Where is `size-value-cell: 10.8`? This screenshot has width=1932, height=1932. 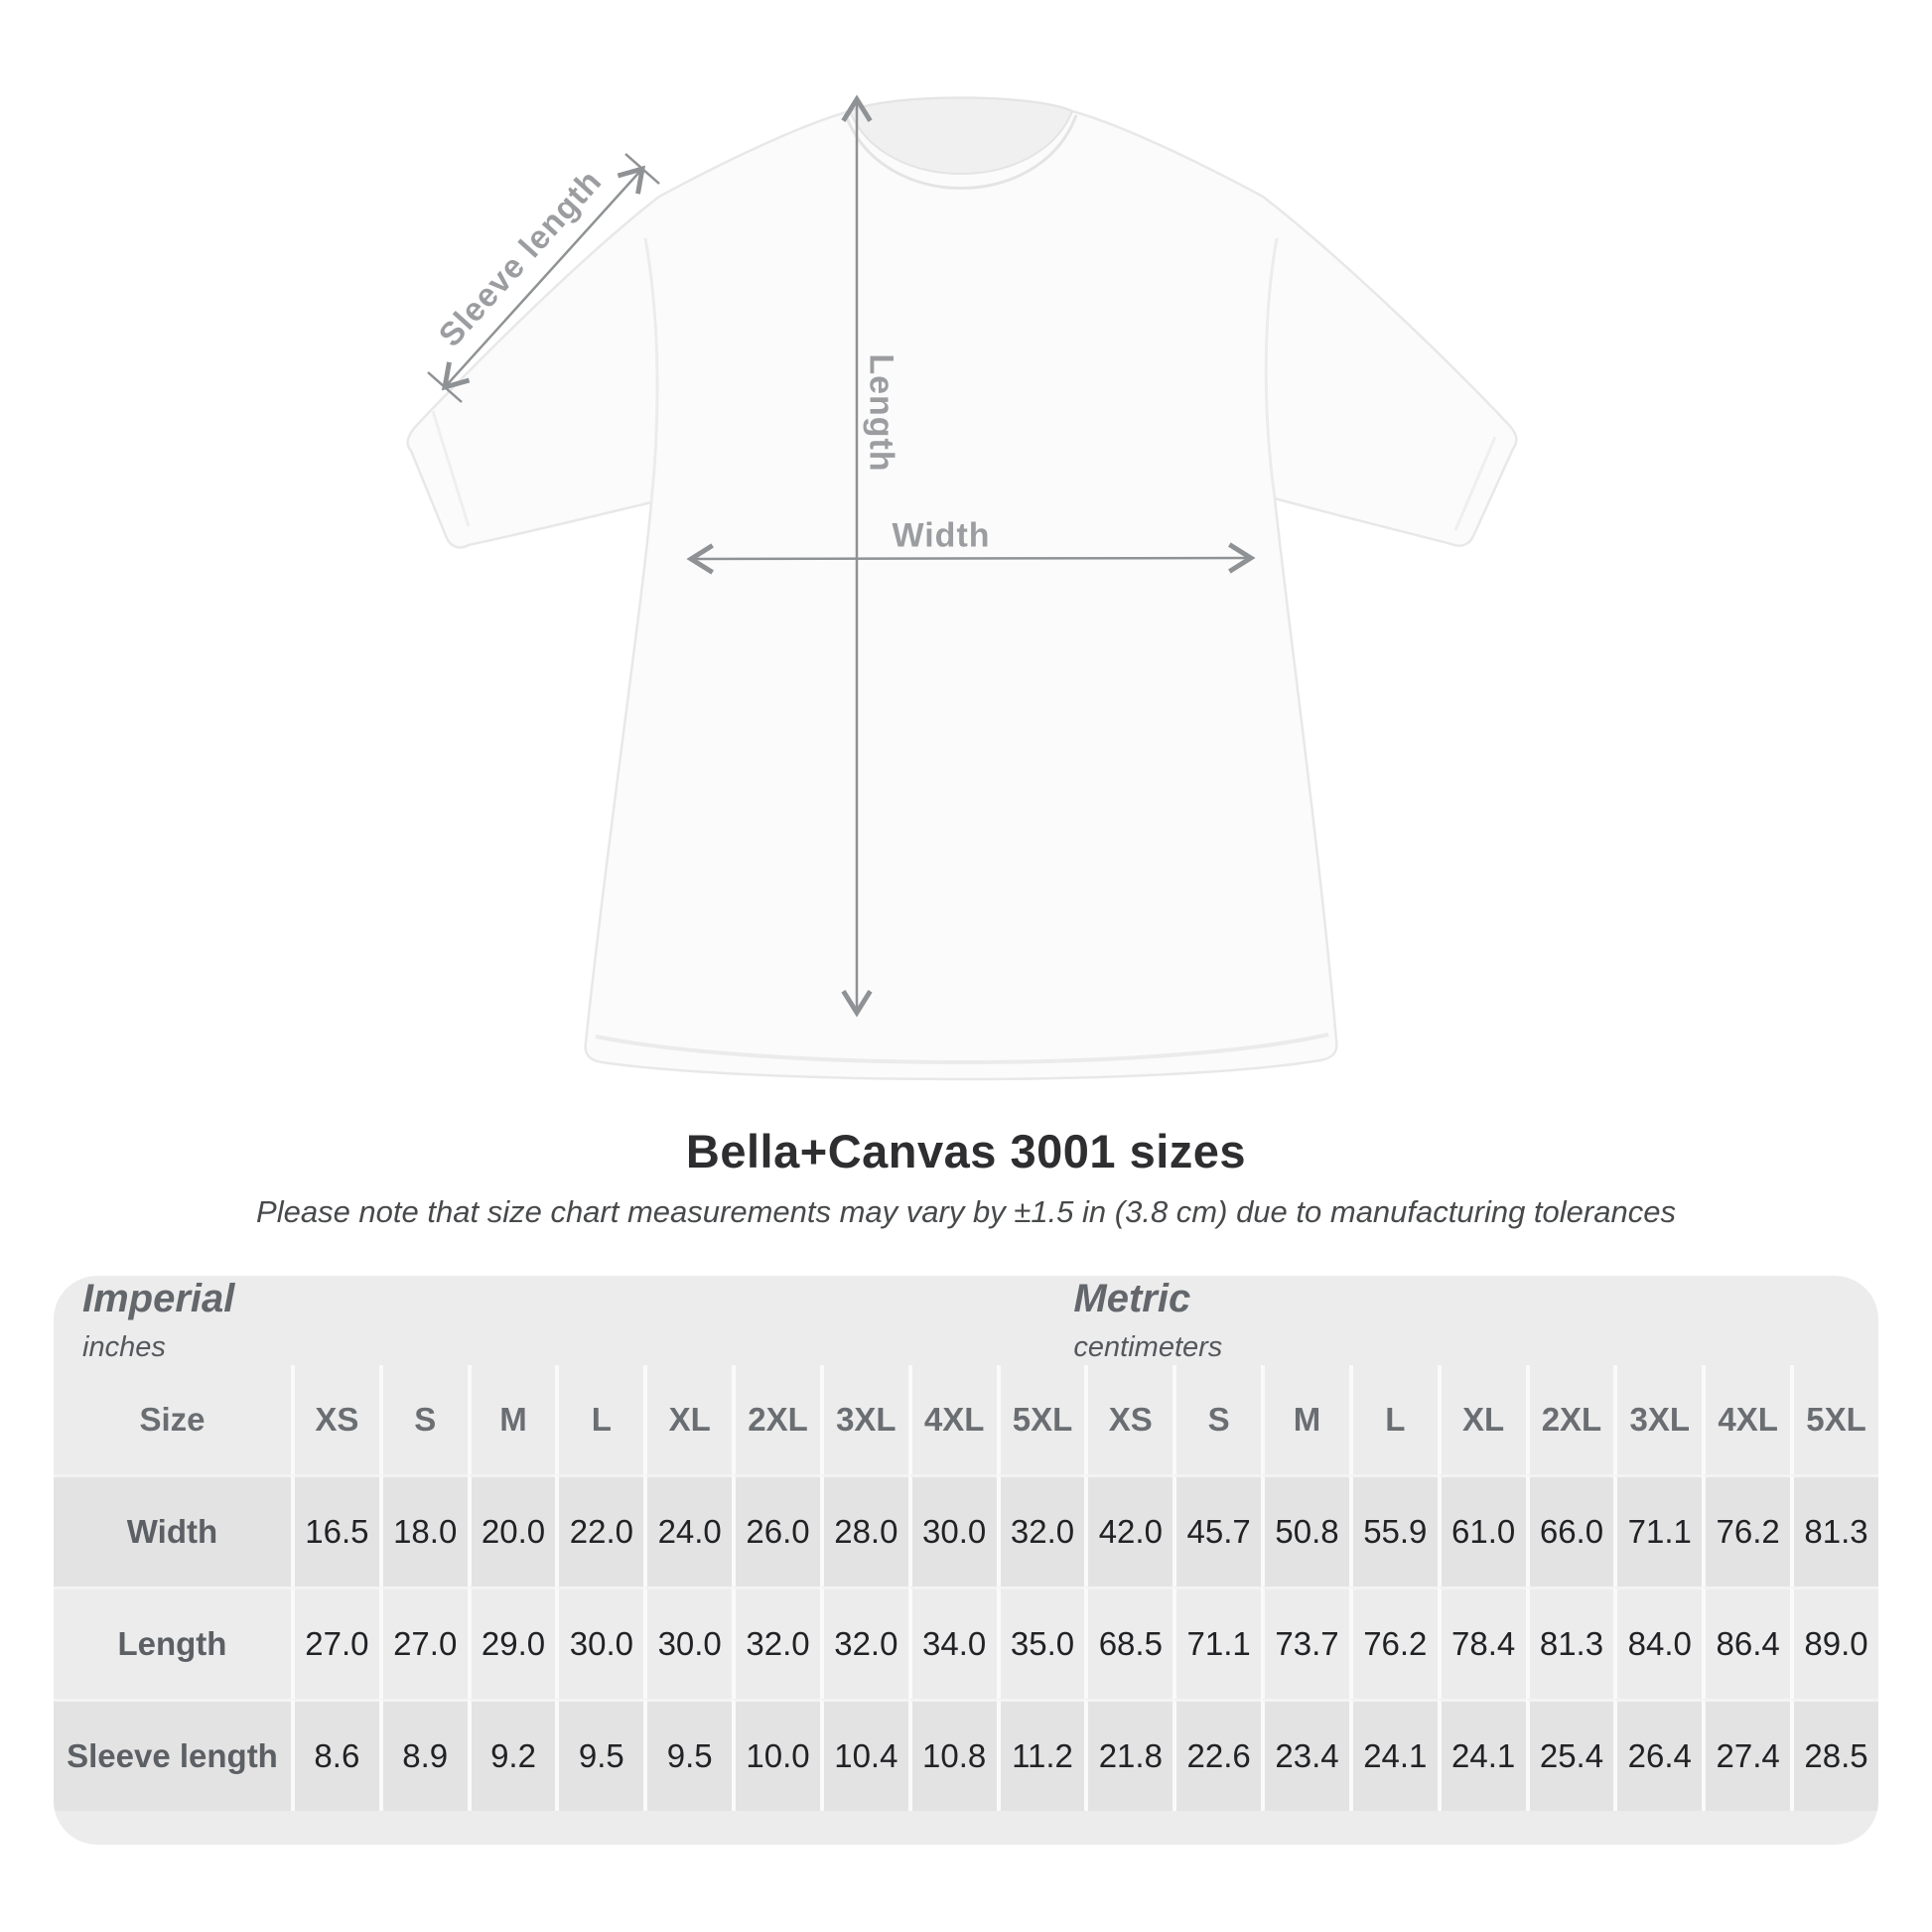 size-value-cell: 10.8 is located at coordinates (952, 1755).